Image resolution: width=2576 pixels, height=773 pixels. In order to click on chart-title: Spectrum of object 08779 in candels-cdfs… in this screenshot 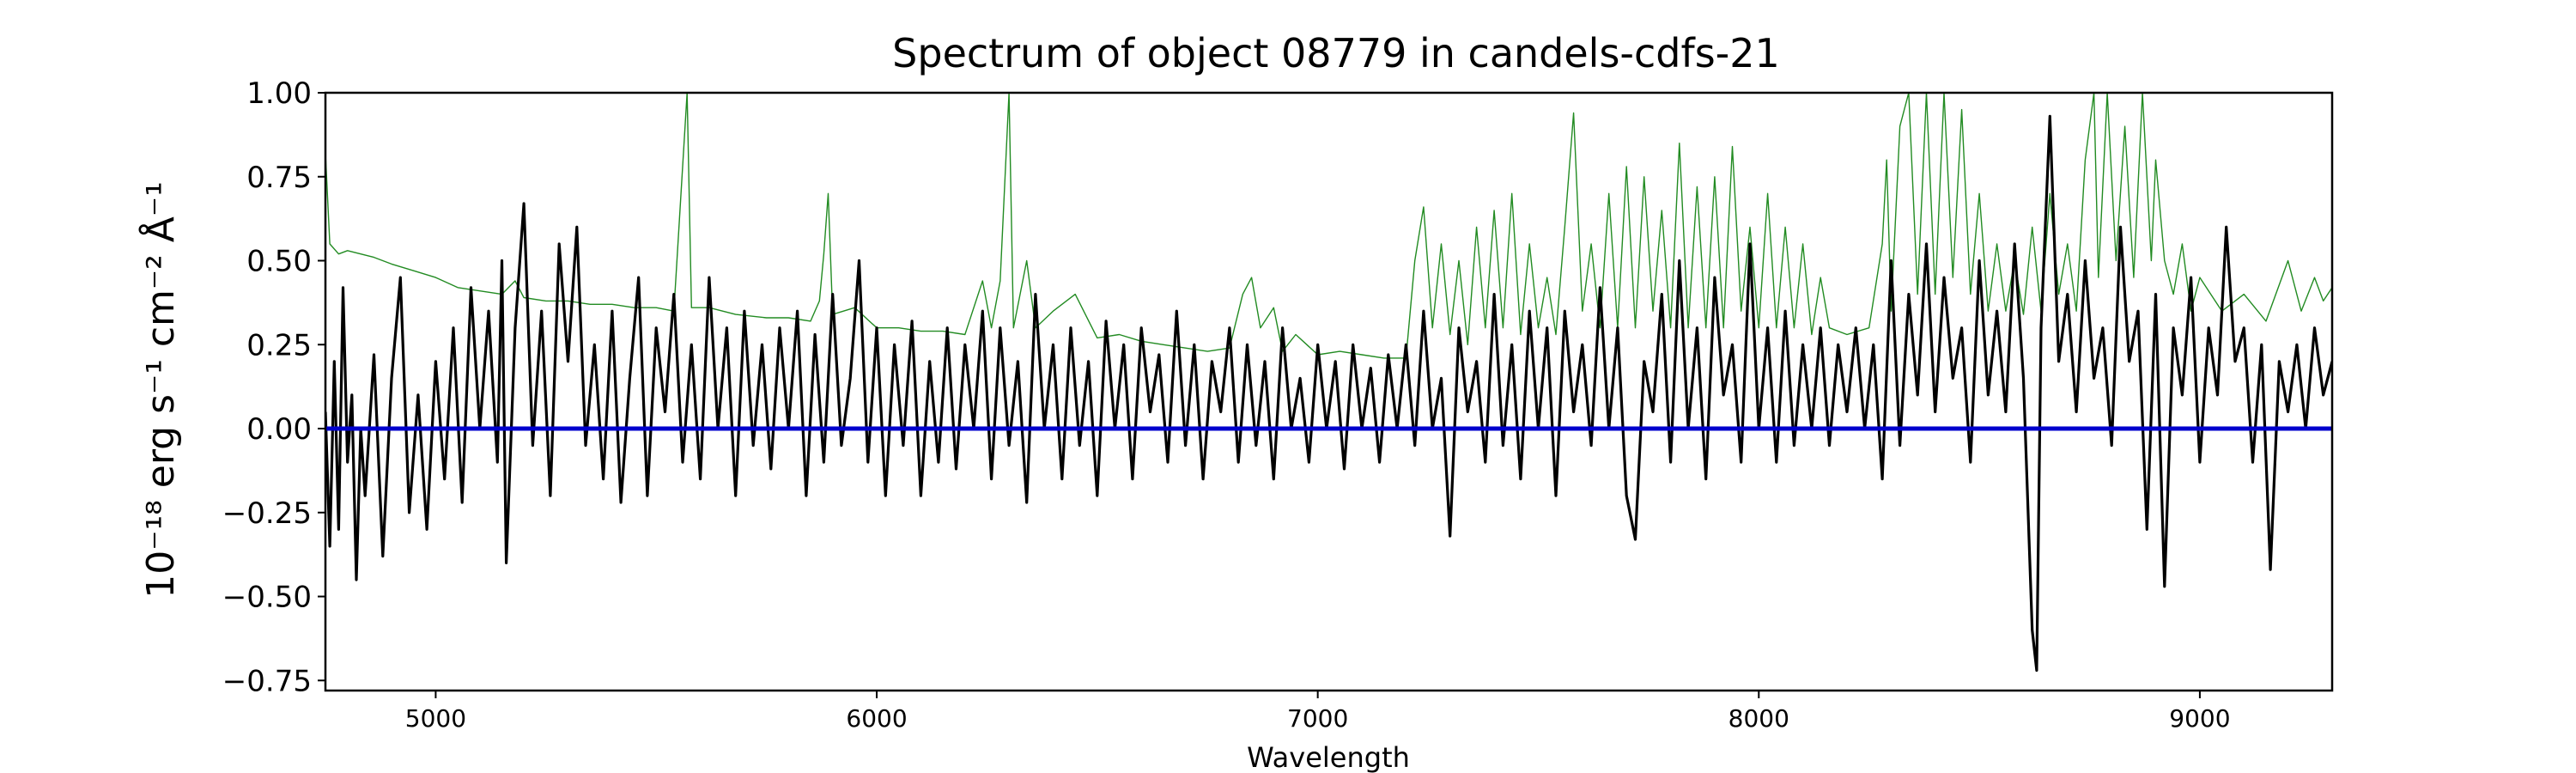, I will do `click(1336, 53)`.